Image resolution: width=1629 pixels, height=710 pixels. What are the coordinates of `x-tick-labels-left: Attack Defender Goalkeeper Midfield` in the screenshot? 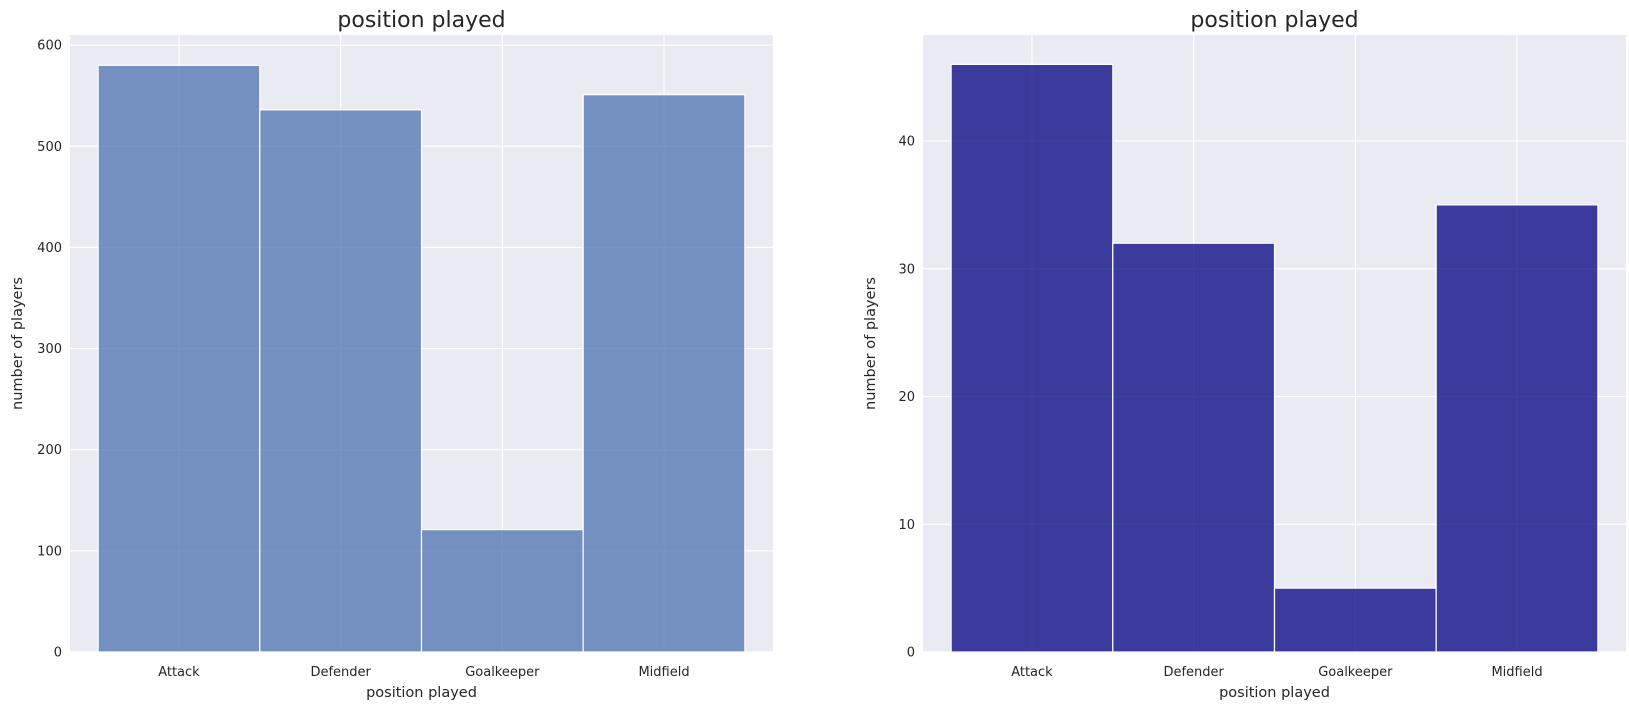 It's located at (423, 672).